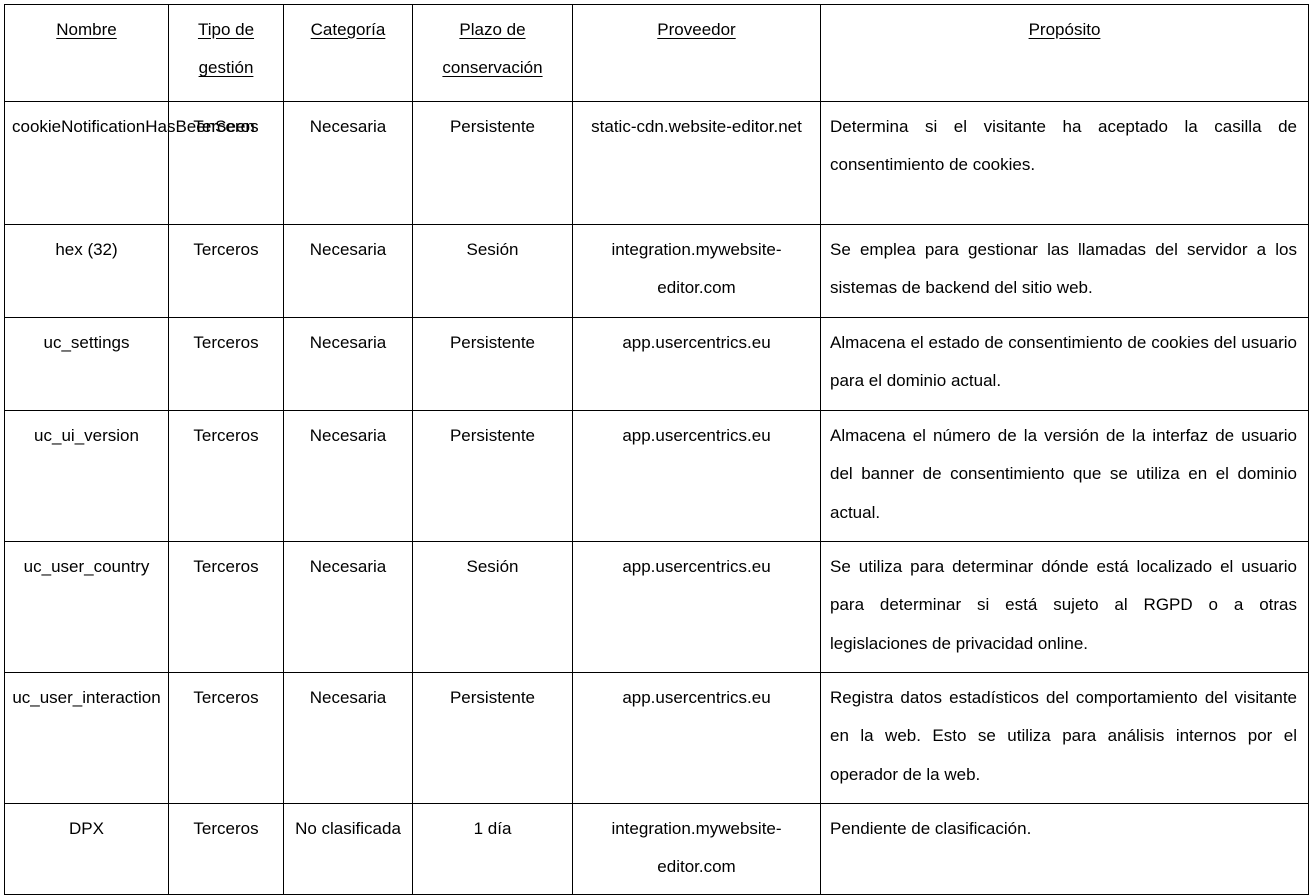  I want to click on column-header-proposito: Propósito, so click(1064, 53).